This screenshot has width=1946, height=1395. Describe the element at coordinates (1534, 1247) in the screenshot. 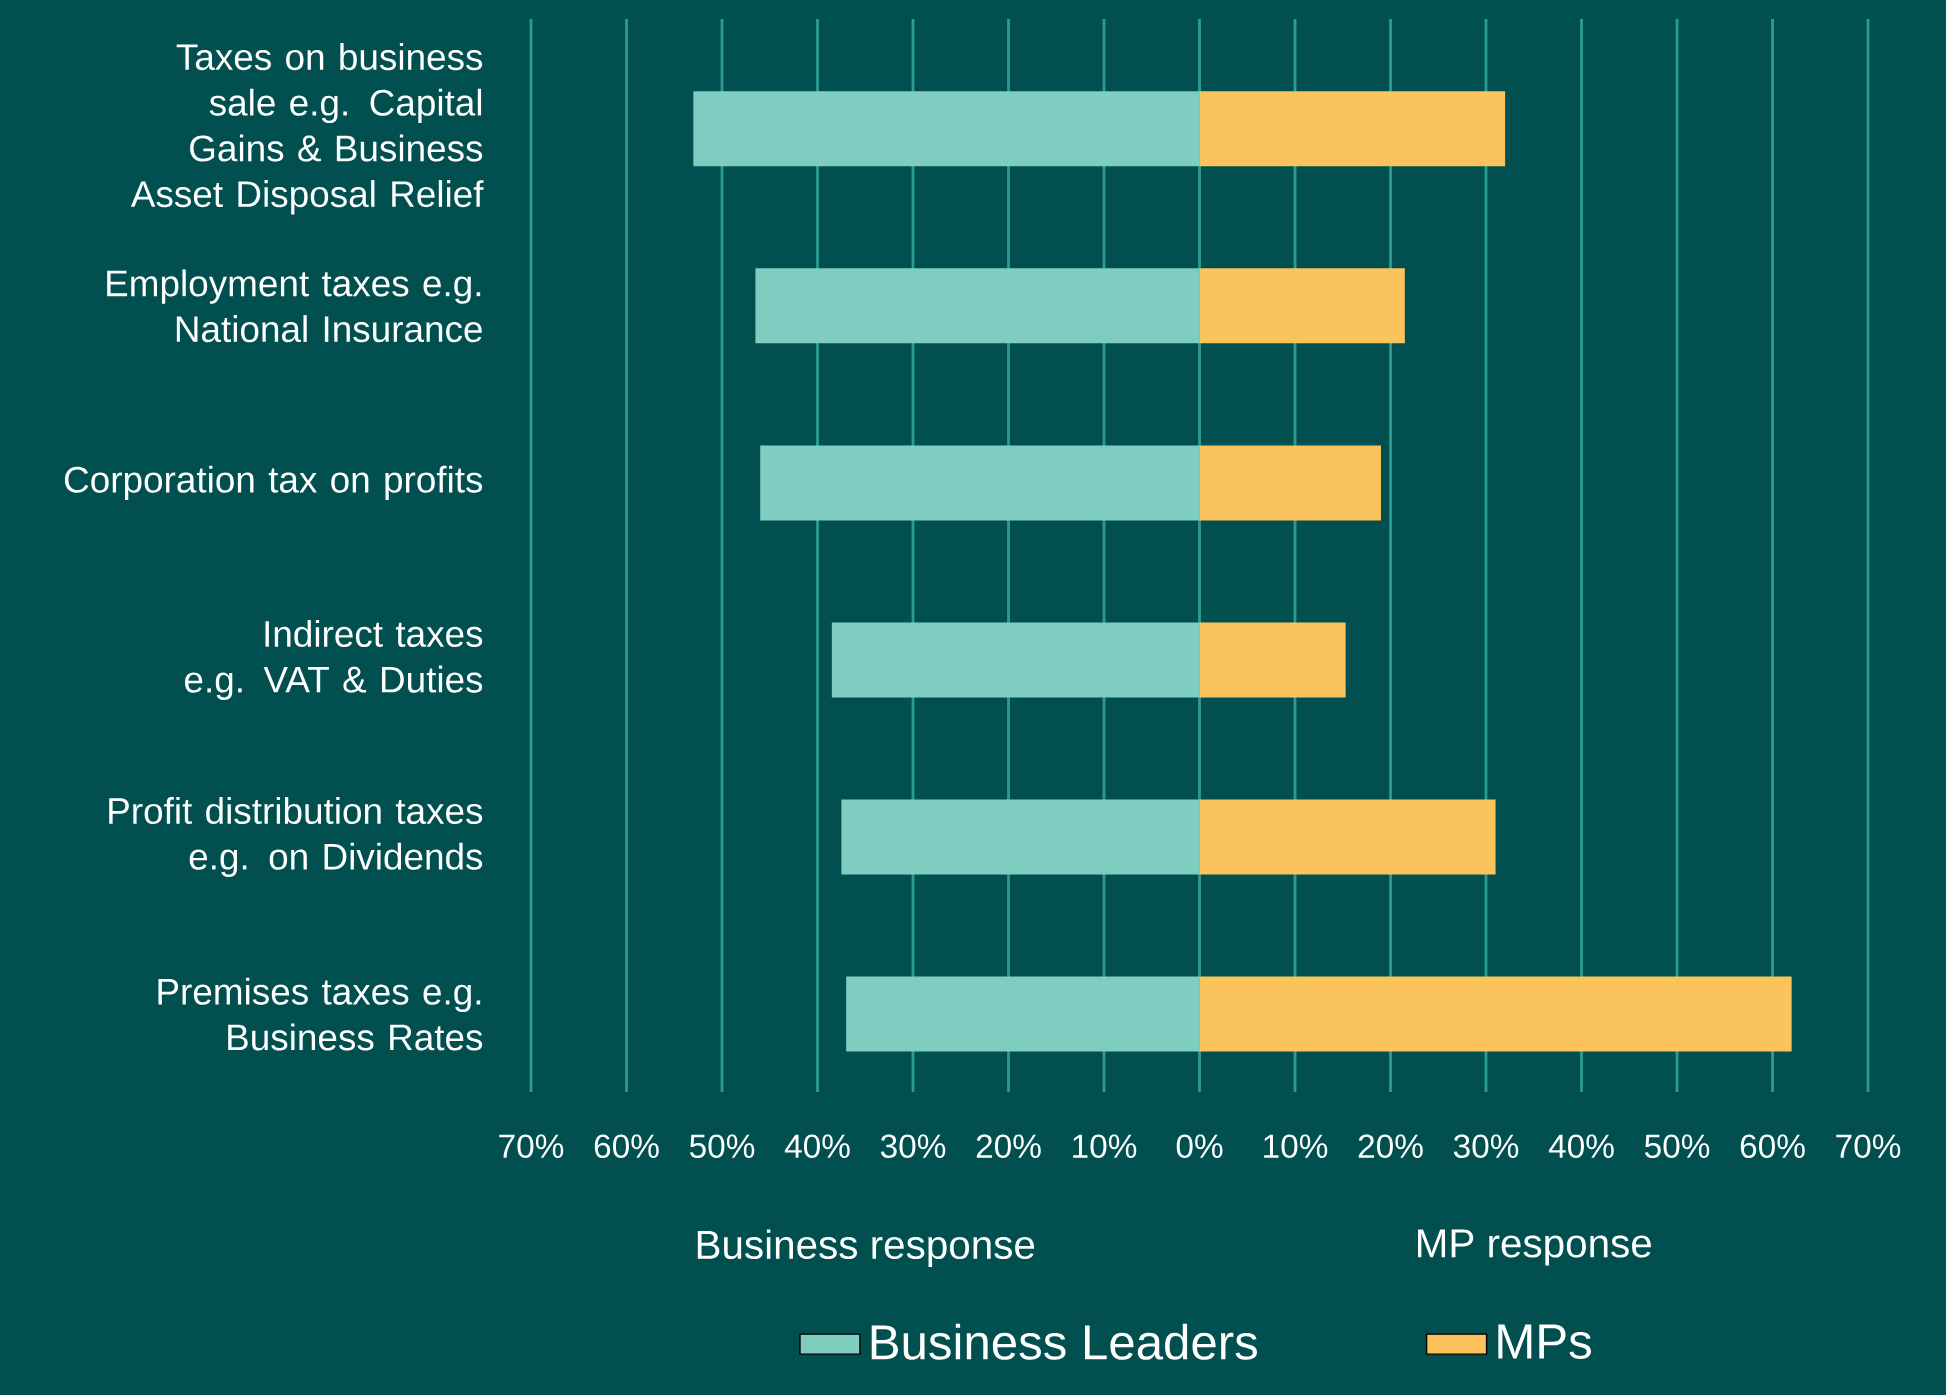

I see `text: MP response` at that location.